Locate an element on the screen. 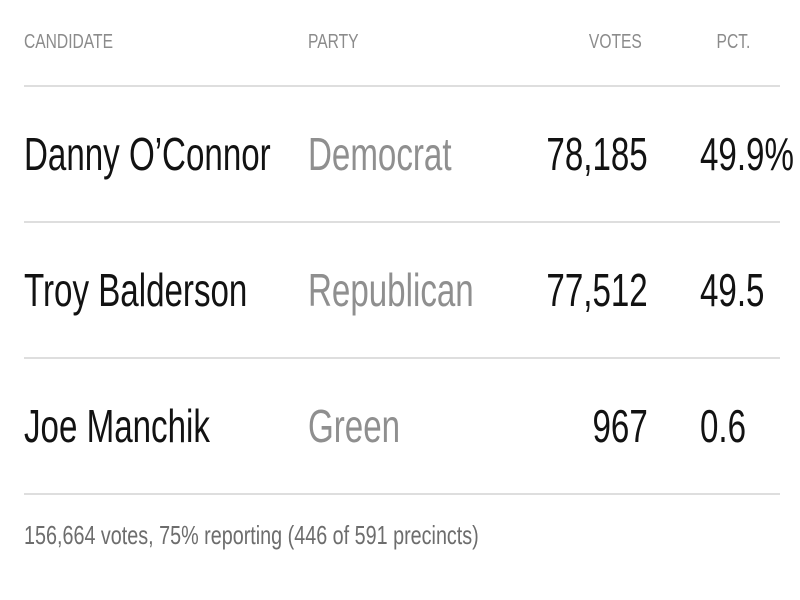 The image size is (800, 600). header-votes: VOTES is located at coordinates (615, 42).